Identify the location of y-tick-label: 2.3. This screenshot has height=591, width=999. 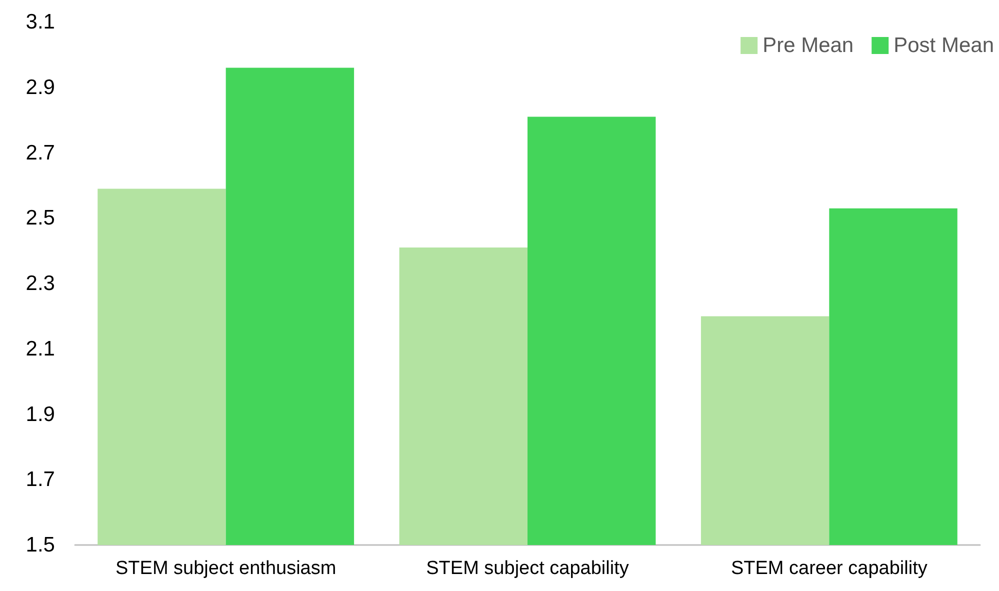
(40, 283).